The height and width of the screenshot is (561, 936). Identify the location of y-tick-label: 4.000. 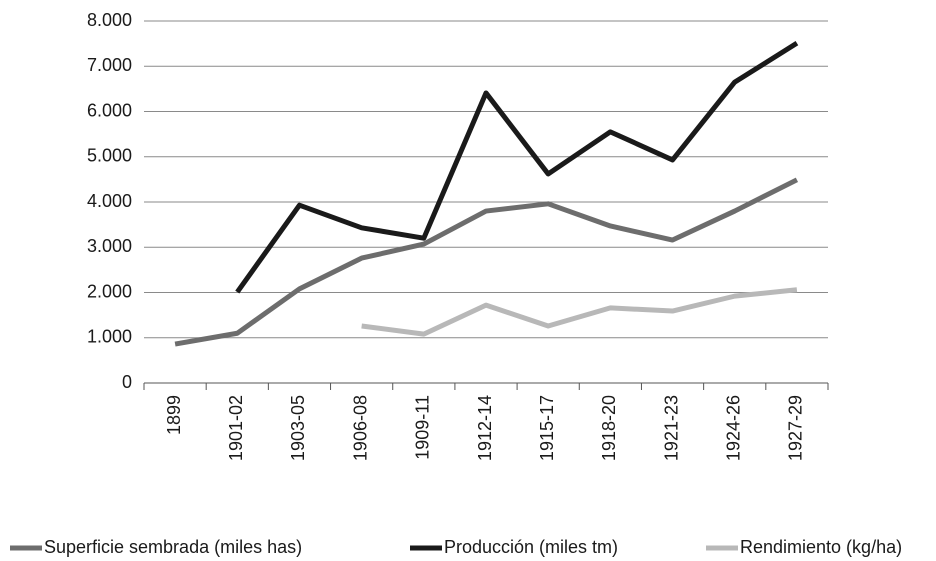
(109, 201).